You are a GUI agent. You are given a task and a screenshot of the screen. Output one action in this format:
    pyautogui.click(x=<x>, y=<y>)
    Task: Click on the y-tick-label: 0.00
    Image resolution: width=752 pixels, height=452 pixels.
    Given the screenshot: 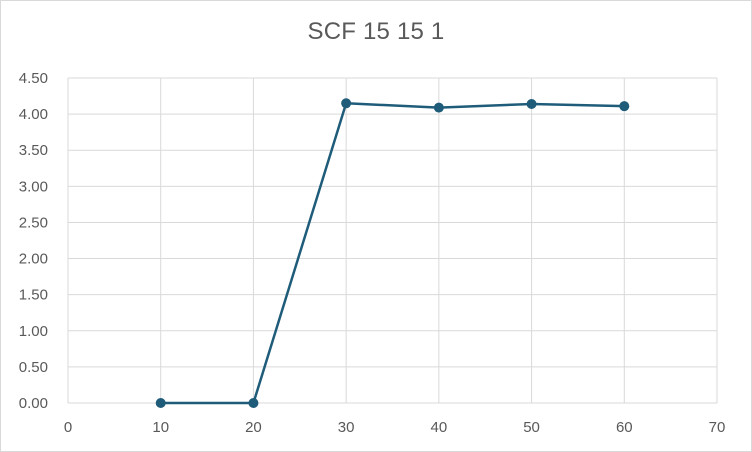 What is the action you would take?
    pyautogui.click(x=33, y=403)
    